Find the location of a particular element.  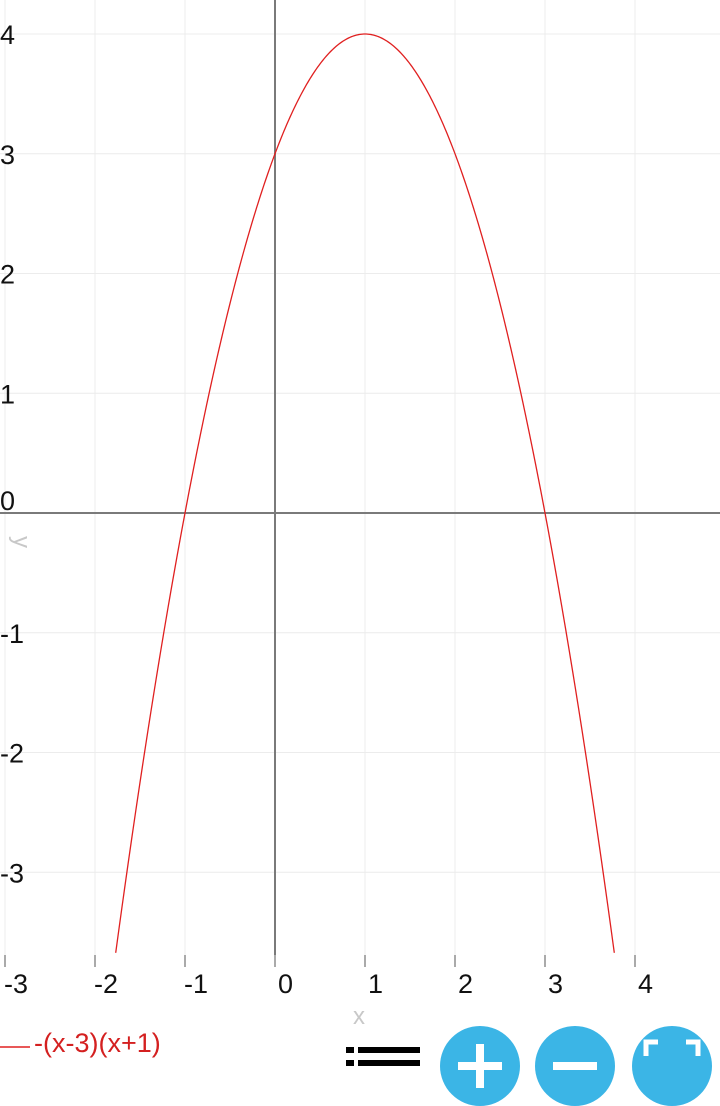

zoom-out-icon is located at coordinates (575, 1066).